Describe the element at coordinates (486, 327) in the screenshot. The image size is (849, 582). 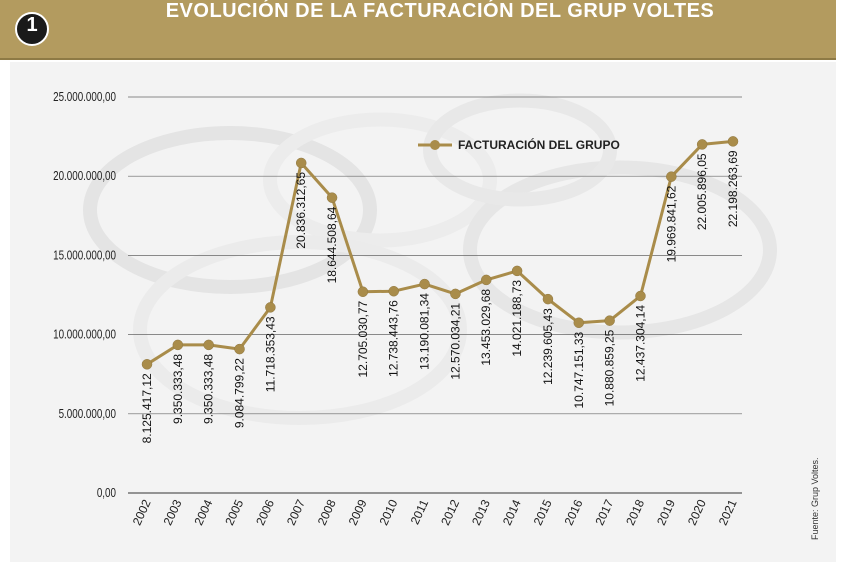
I see `data-label: 13.453.029,68` at that location.